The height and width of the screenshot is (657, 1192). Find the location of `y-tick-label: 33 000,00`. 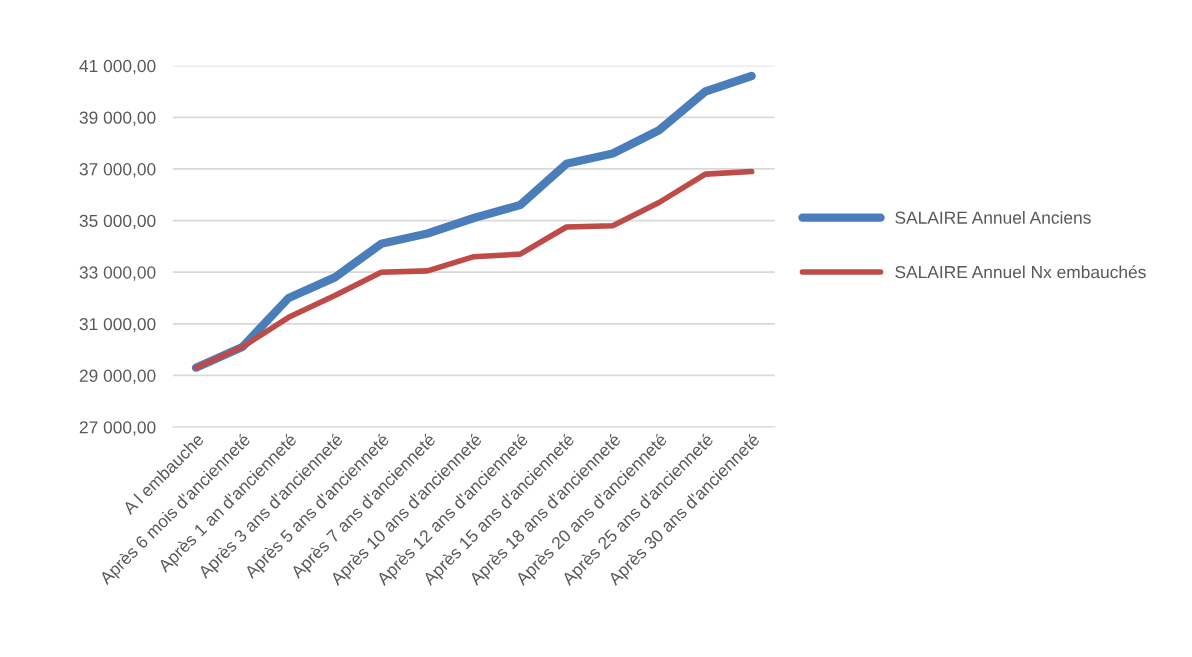

y-tick-label: 33 000,00 is located at coordinates (117, 273).